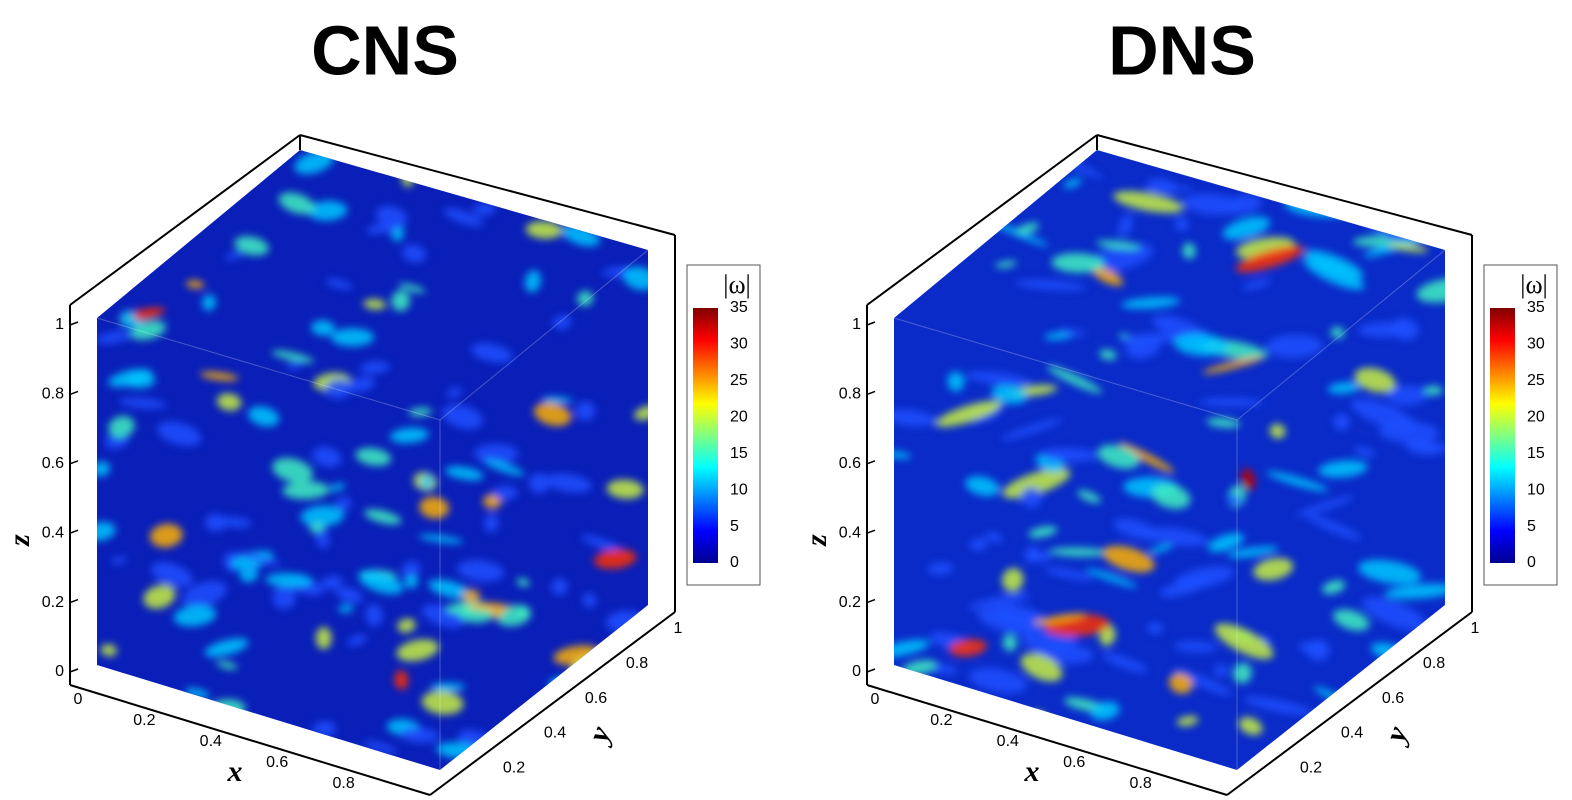  I want to click on colorbar-tick-label: 0, so click(734, 562).